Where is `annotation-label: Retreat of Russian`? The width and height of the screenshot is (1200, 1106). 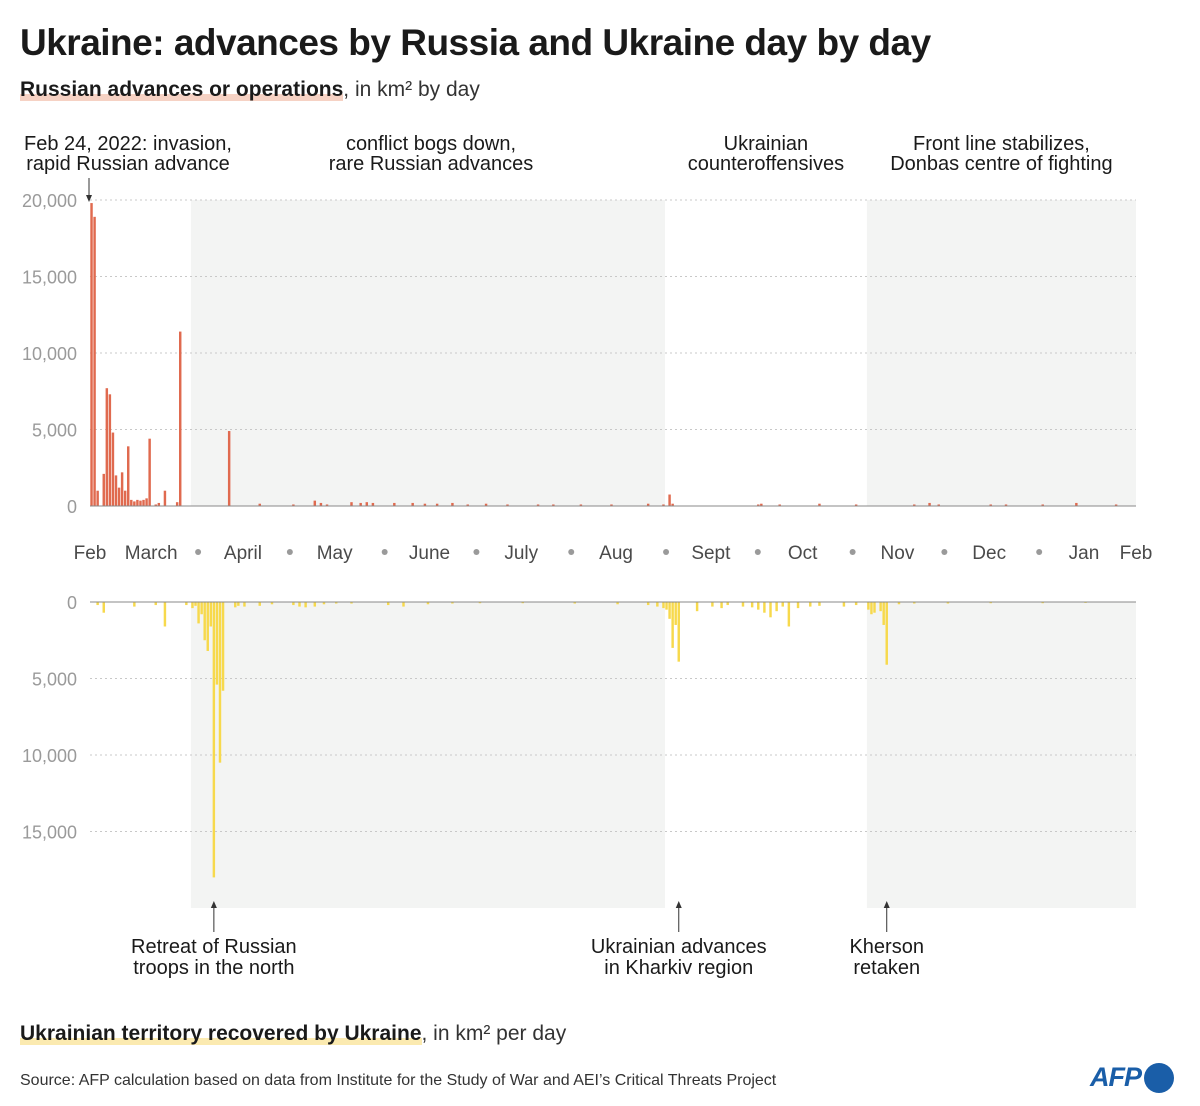 annotation-label: Retreat of Russian is located at coordinates (214, 947).